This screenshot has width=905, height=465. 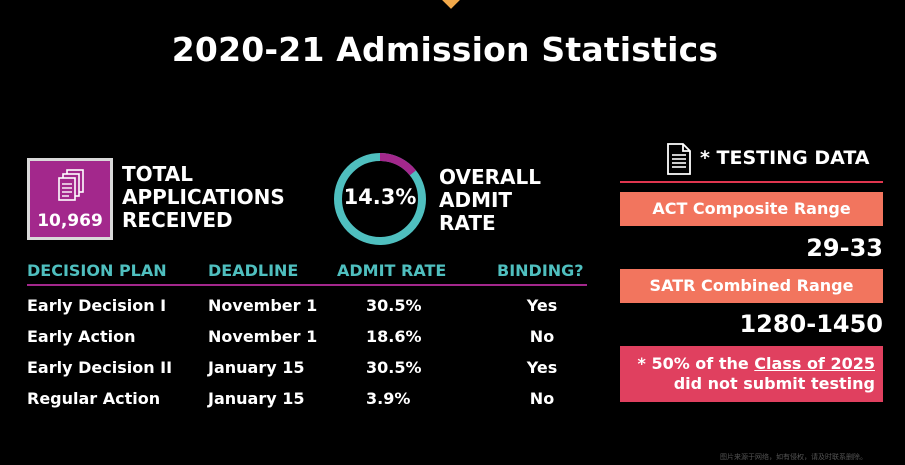 What do you see at coordinates (417, 273) in the screenshot?
I see `column-header: ADMIT RATE` at bounding box center [417, 273].